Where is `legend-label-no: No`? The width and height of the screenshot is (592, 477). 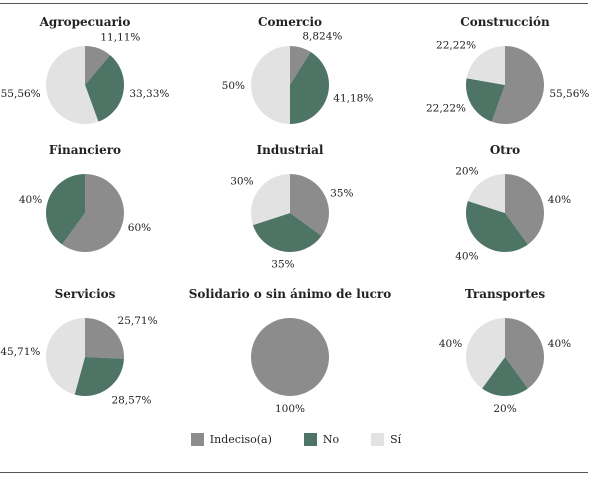 legend-label-no: No is located at coordinates (331, 439).